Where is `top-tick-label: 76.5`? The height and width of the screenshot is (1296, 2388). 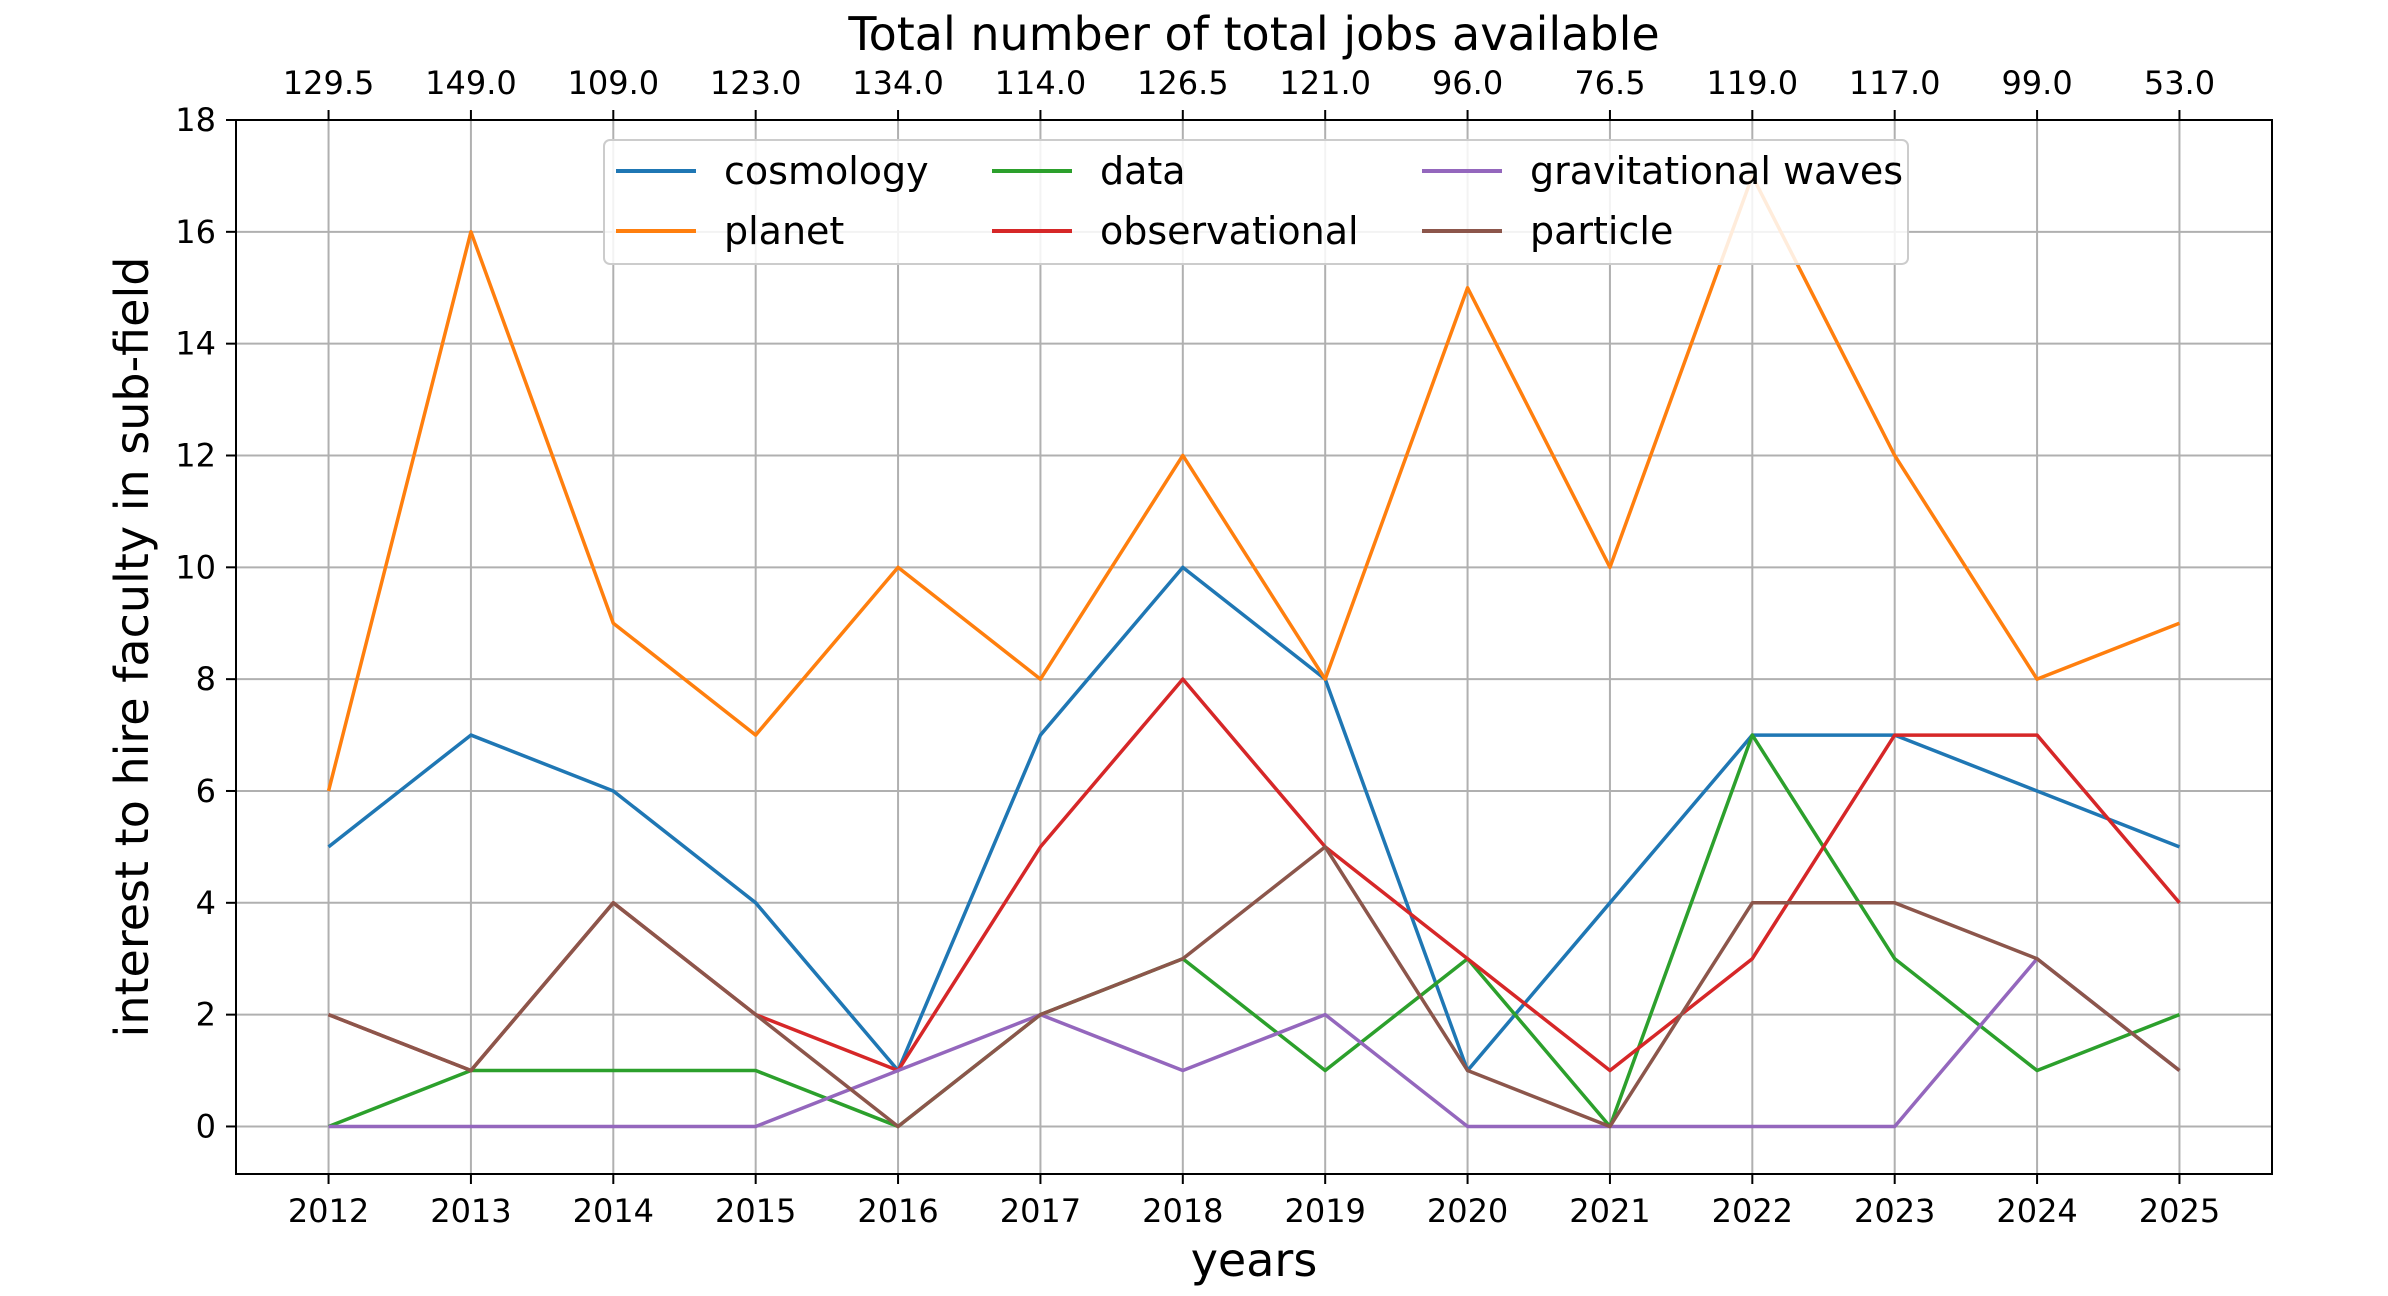 top-tick-label: 76.5 is located at coordinates (1609, 83).